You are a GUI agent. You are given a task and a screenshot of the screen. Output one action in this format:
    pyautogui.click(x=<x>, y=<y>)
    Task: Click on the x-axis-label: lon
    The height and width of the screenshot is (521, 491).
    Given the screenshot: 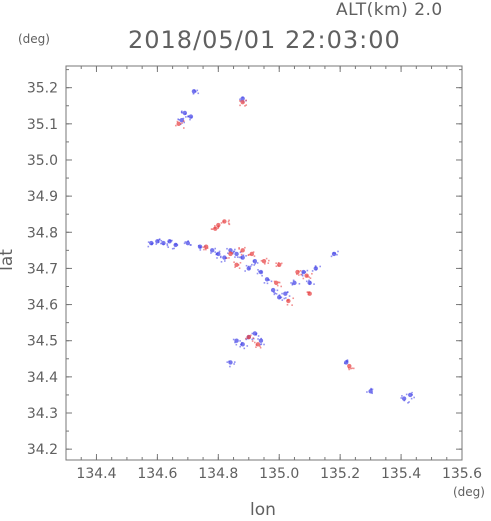 What is the action you would take?
    pyautogui.click(x=263, y=510)
    